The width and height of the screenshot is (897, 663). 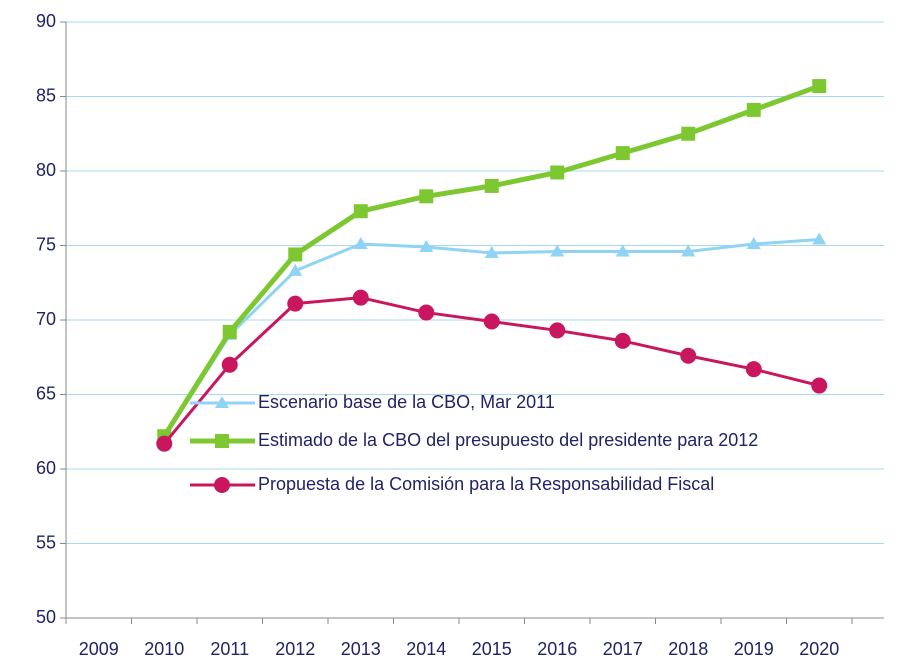 I want to click on x-tick-label: 2013, so click(x=361, y=648).